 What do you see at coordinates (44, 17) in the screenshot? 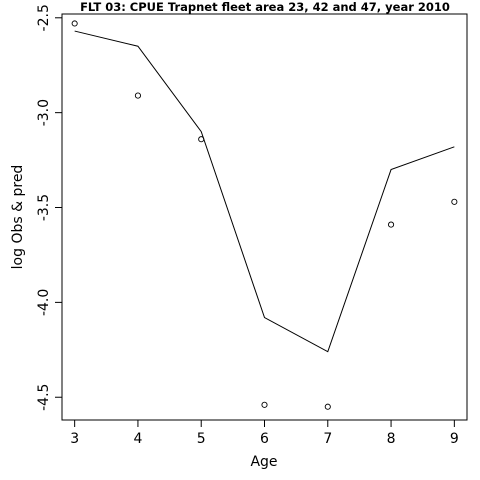
I see `y-tick-label: -2.5` at bounding box center [44, 17].